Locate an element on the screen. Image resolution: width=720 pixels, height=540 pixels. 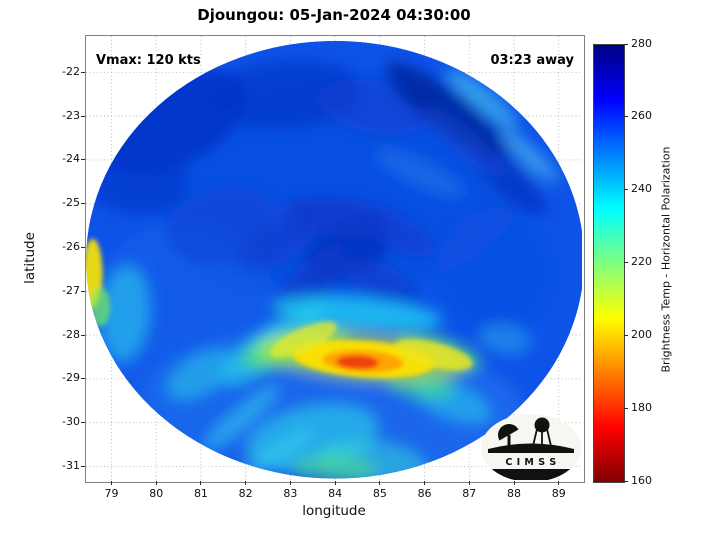
logo-radome-legs is located at coordinates (542, 437).